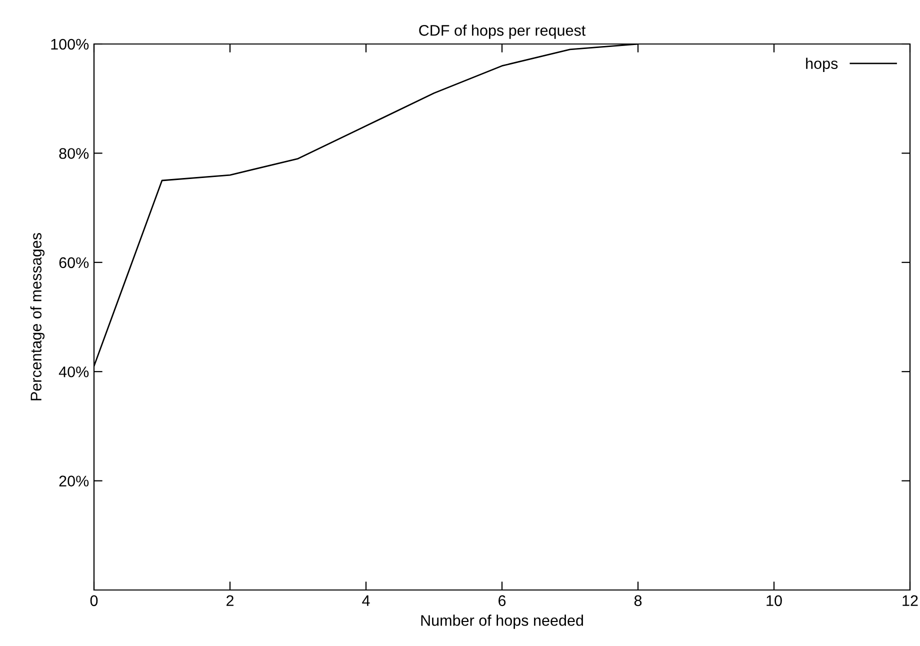  What do you see at coordinates (910, 600) in the screenshot?
I see `x-tick-label: 12` at bounding box center [910, 600].